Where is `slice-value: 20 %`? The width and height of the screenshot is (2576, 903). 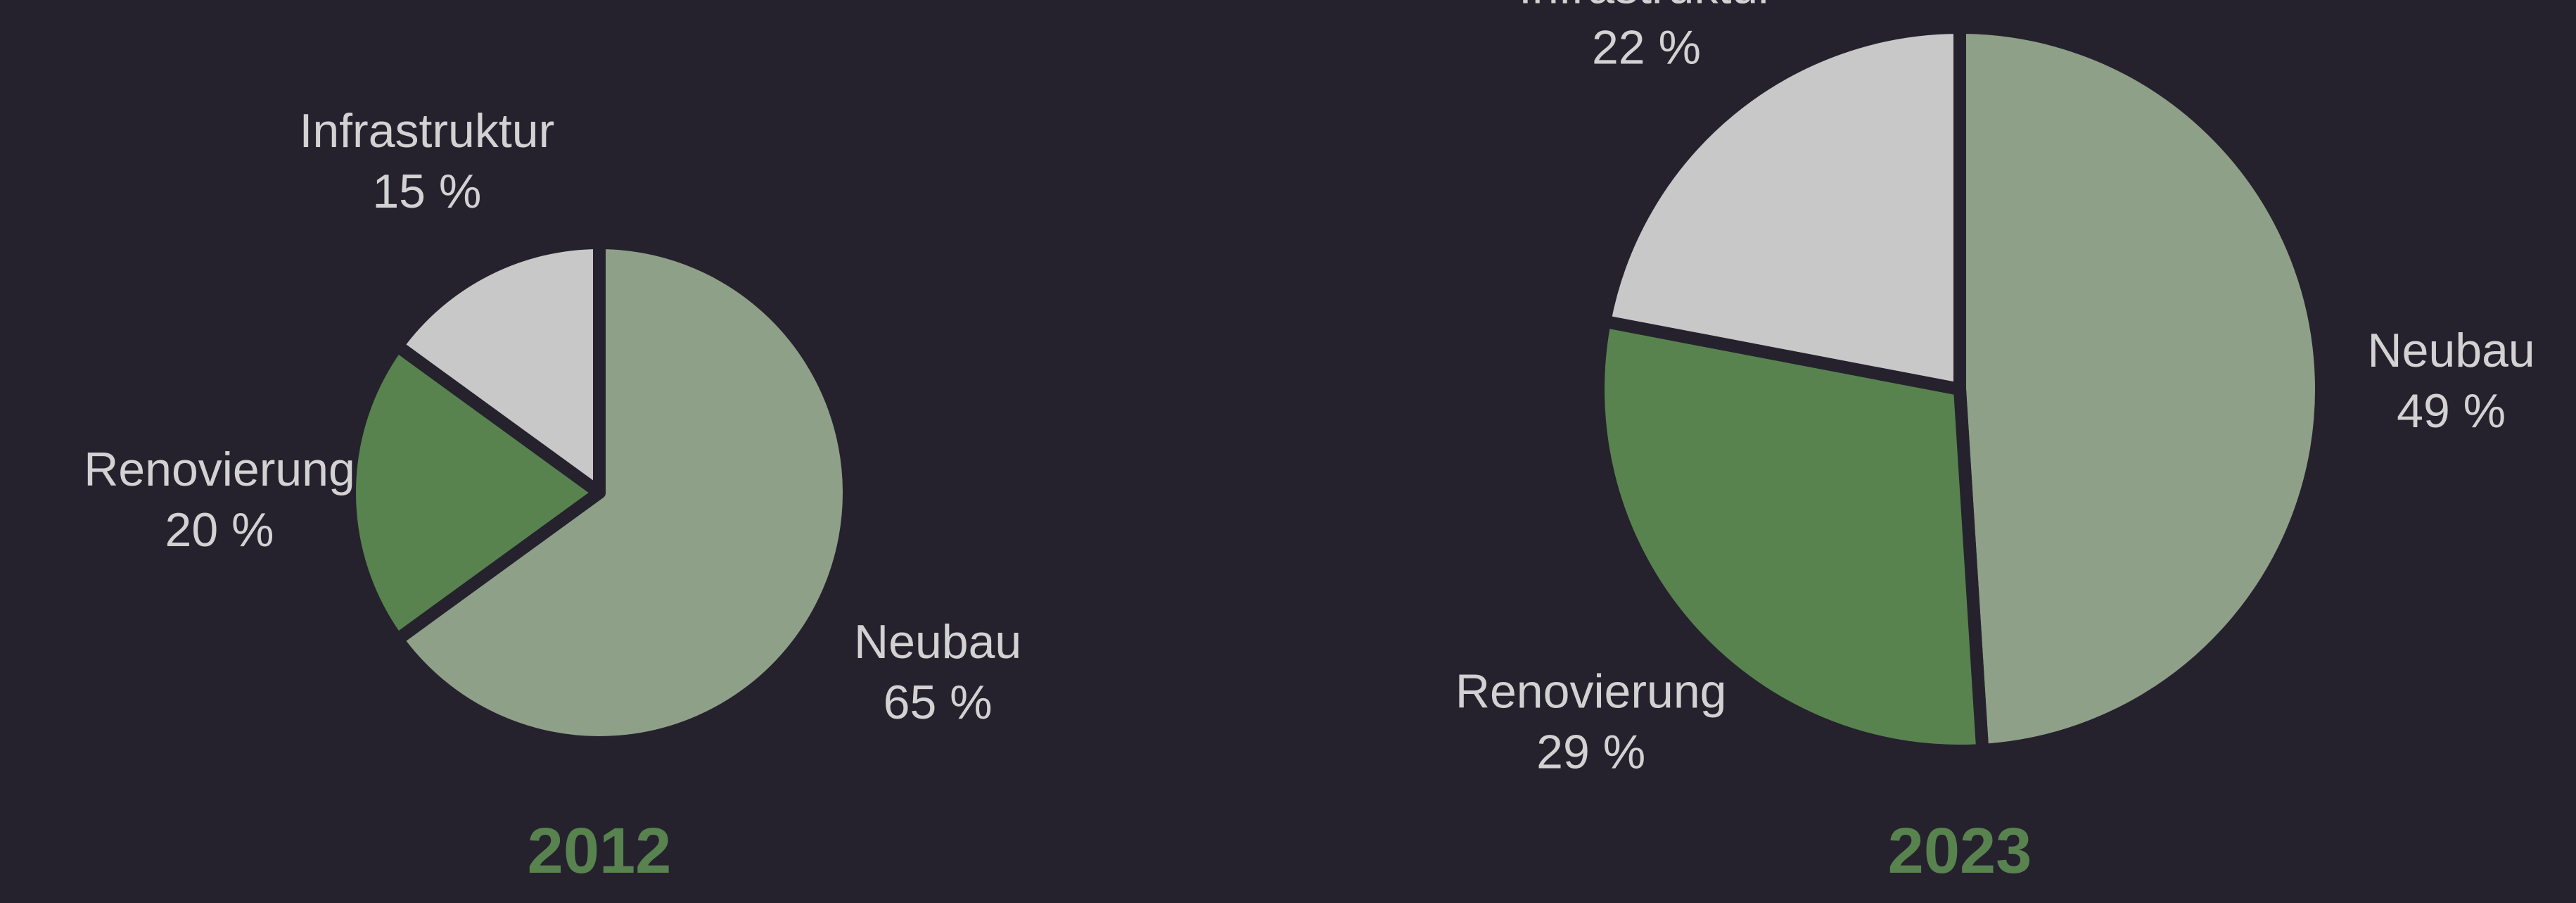 slice-value: 20 % is located at coordinates (219, 530).